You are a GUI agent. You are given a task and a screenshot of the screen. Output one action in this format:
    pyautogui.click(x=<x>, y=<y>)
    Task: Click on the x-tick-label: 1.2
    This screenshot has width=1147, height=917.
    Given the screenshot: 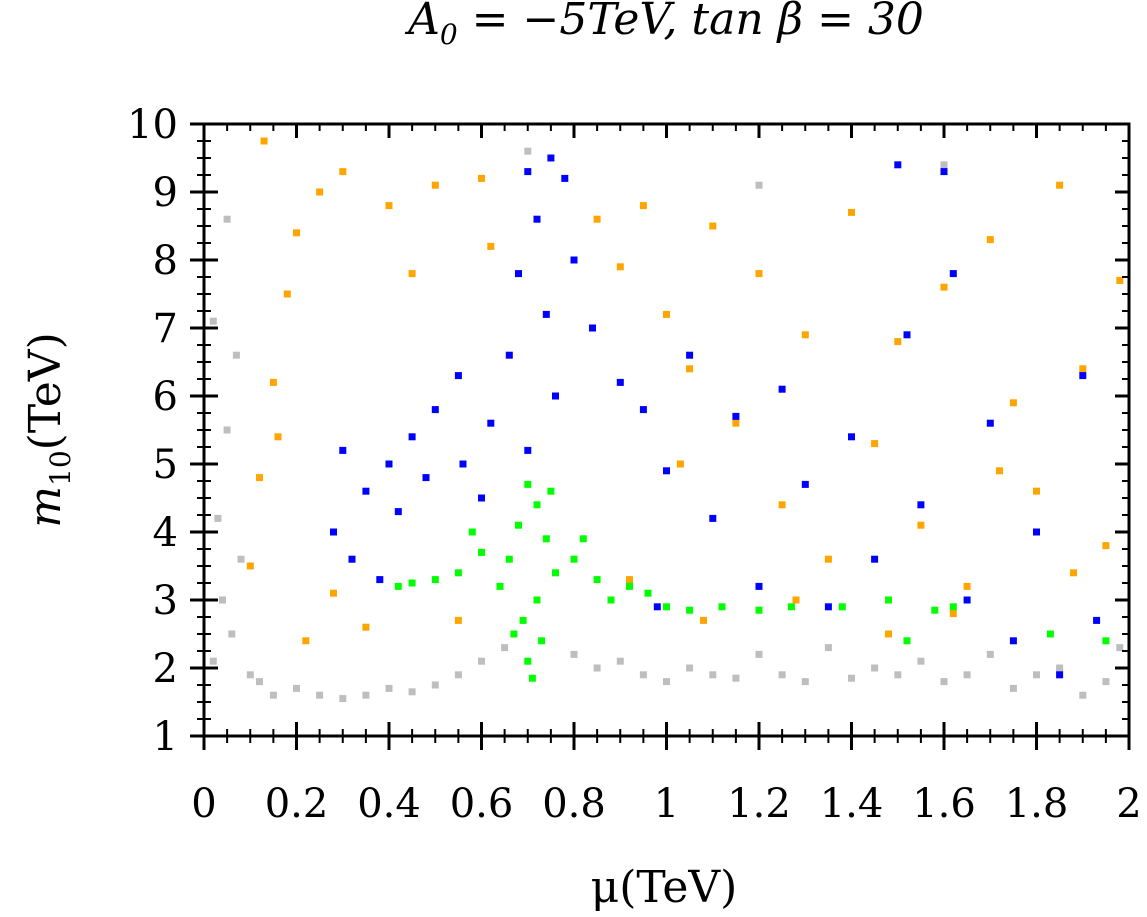 What is the action you would take?
    pyautogui.click(x=759, y=804)
    